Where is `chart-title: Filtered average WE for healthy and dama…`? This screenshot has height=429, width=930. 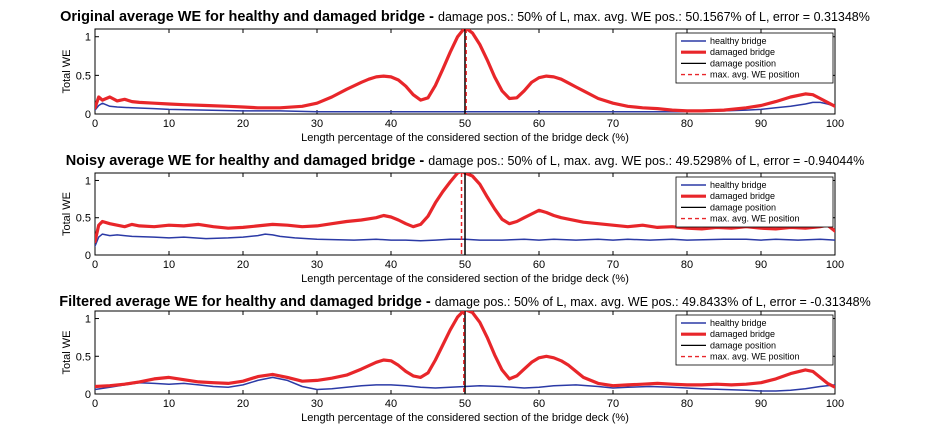 chart-title: Filtered average WE for healthy and dama… is located at coordinates (465, 302).